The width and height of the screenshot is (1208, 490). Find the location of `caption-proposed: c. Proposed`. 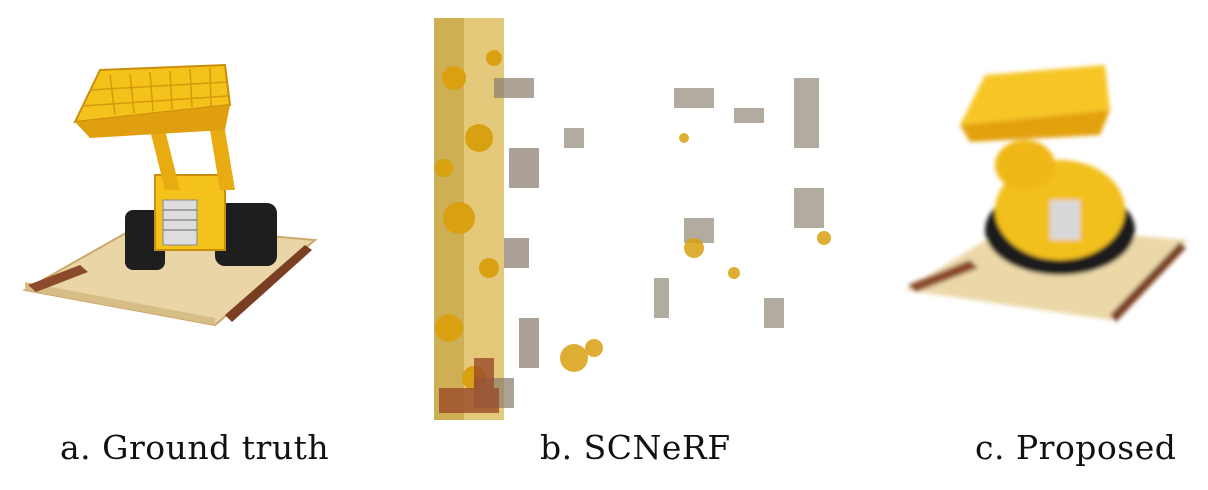

caption-proposed: c. Proposed is located at coordinates (1076, 447).